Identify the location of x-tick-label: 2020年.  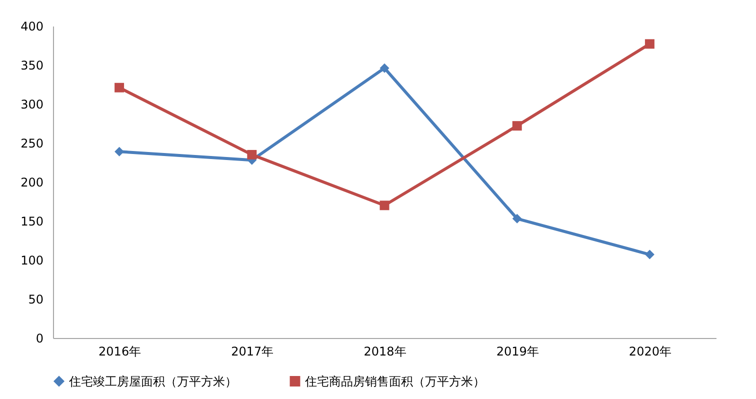
(650, 351).